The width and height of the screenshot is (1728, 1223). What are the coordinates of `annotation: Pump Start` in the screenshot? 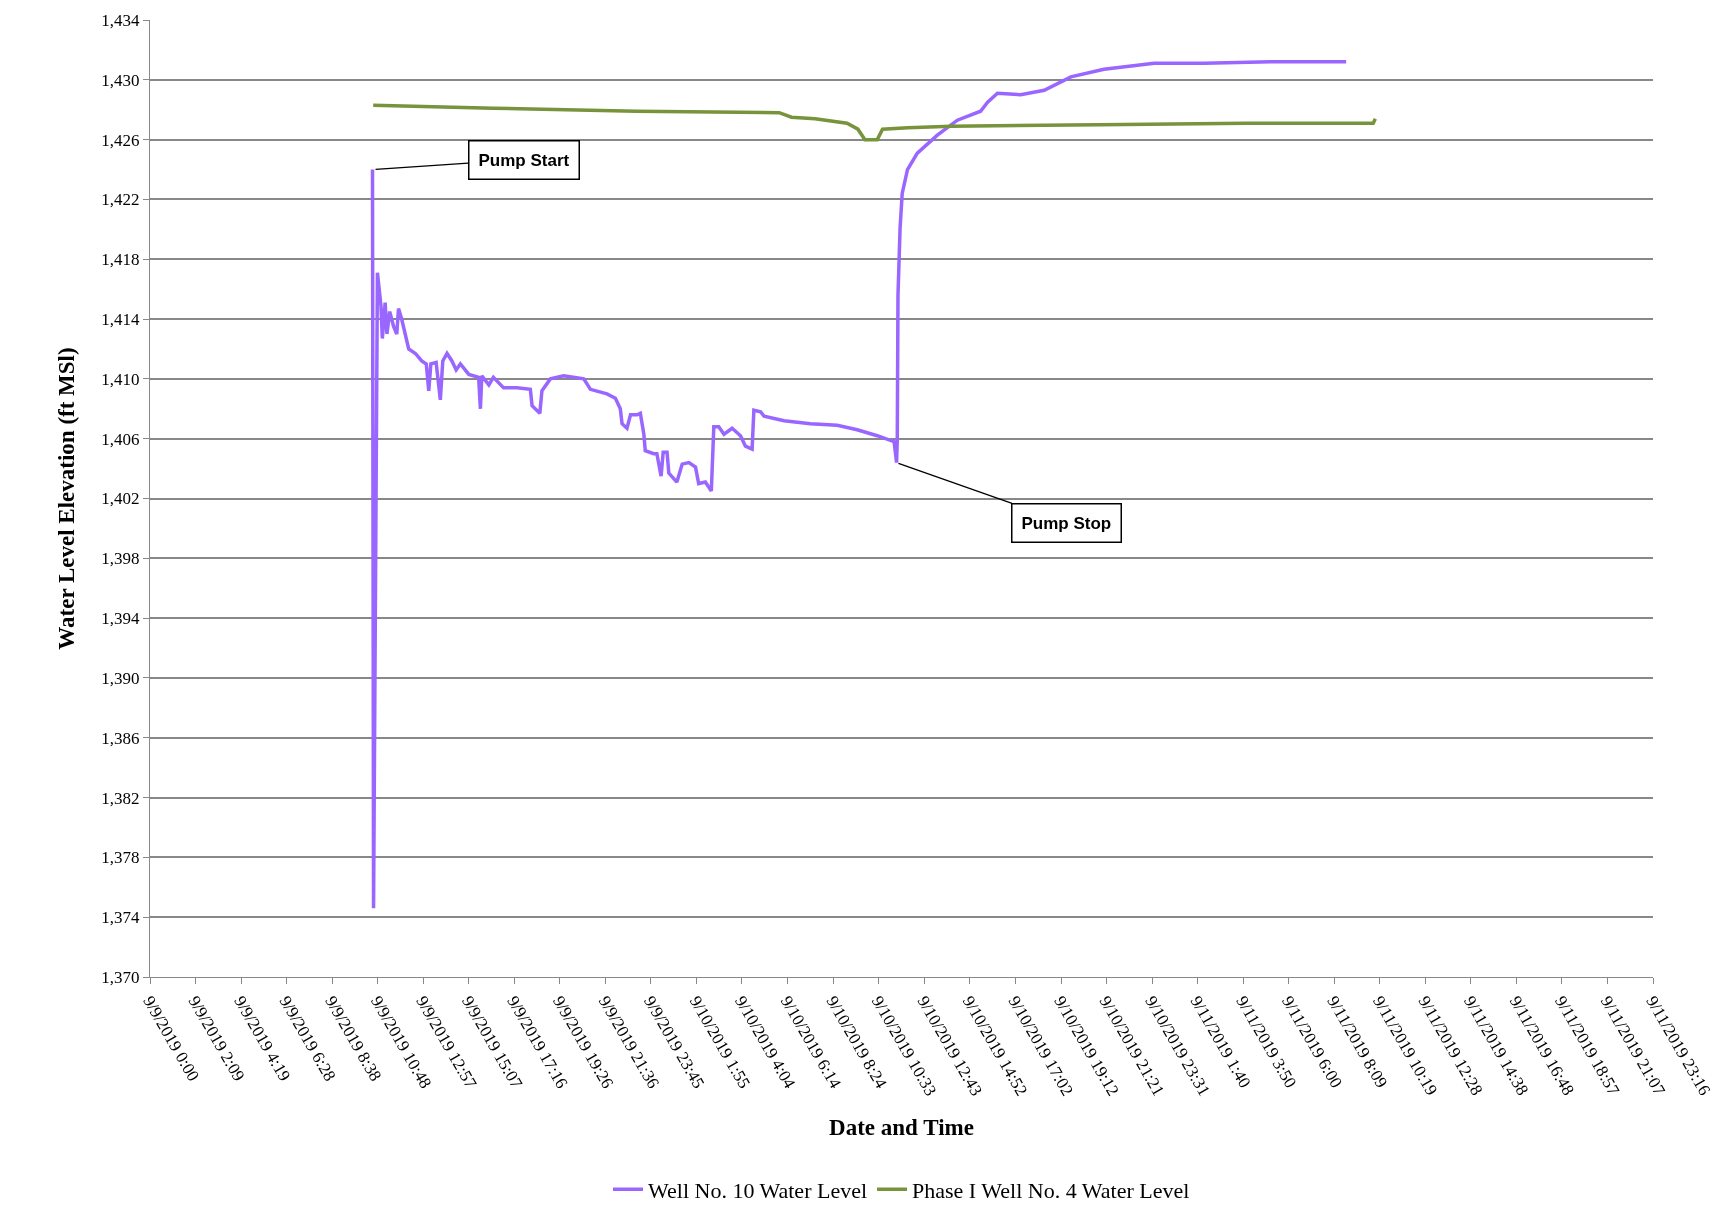 It's located at (524, 160).